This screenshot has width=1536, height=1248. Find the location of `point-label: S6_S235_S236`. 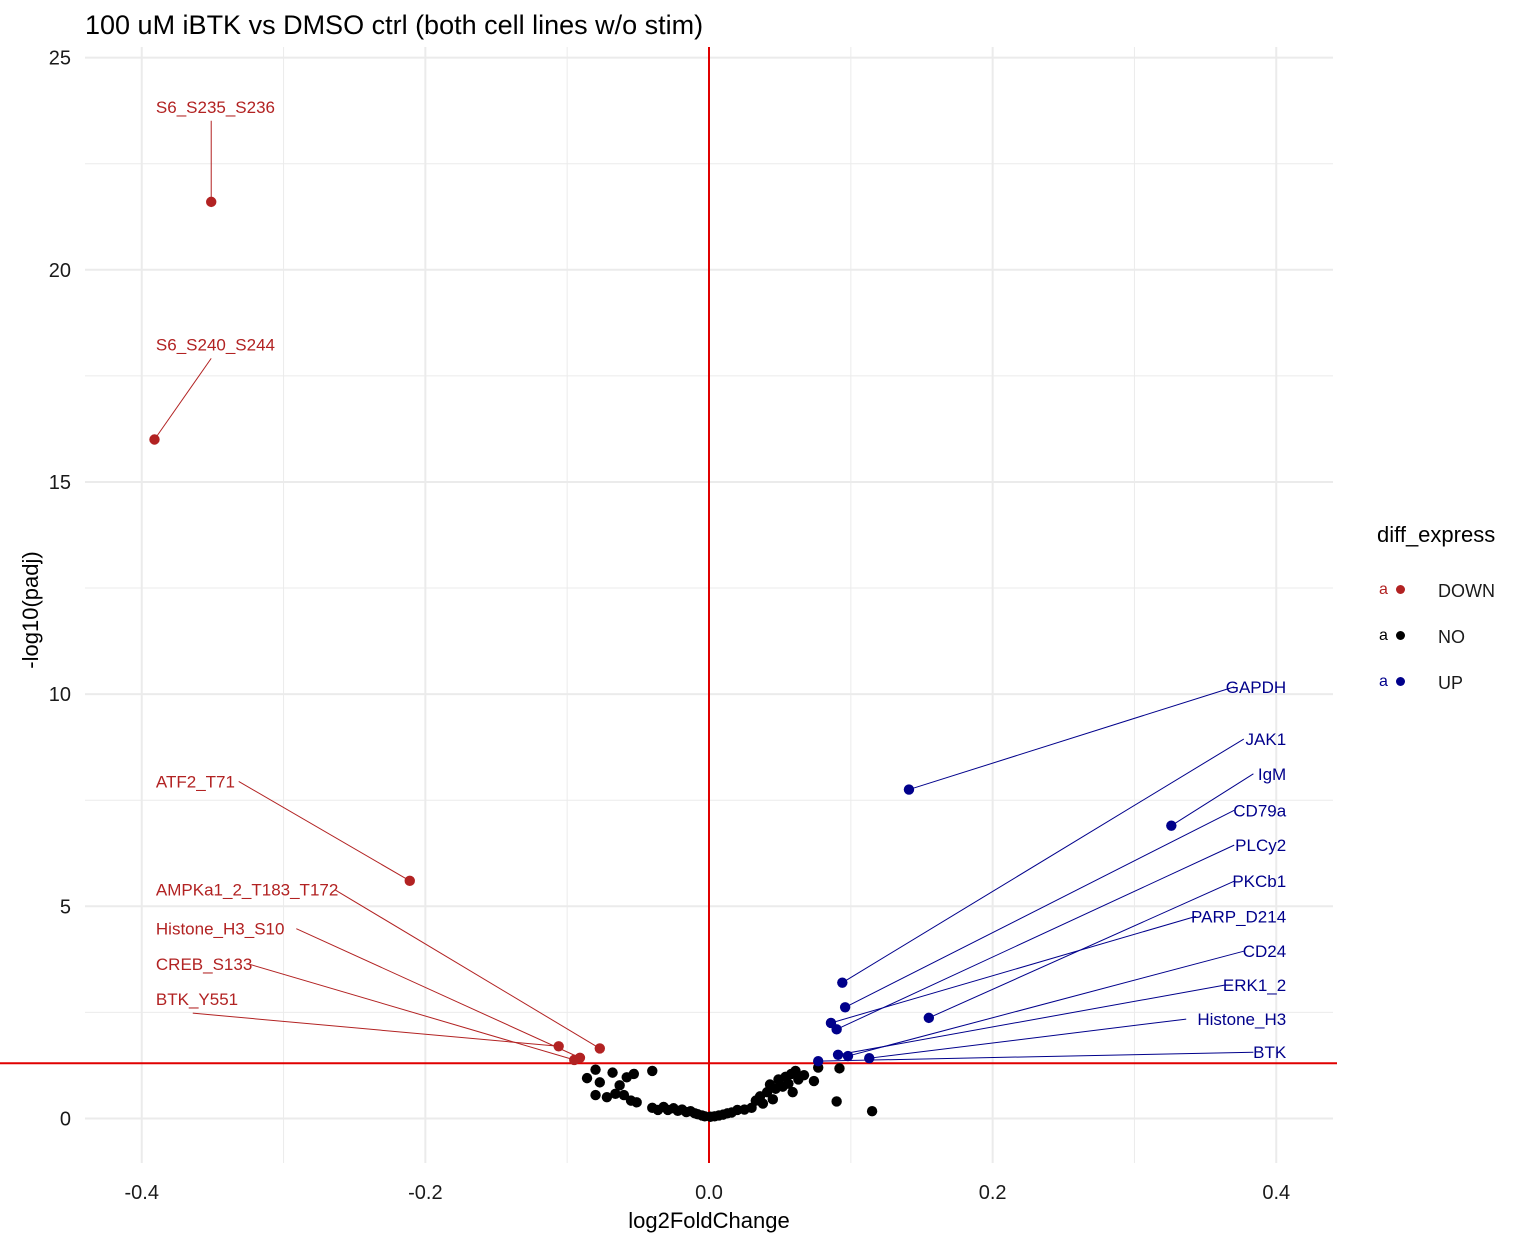

point-label: S6_S235_S236 is located at coordinates (215, 107).